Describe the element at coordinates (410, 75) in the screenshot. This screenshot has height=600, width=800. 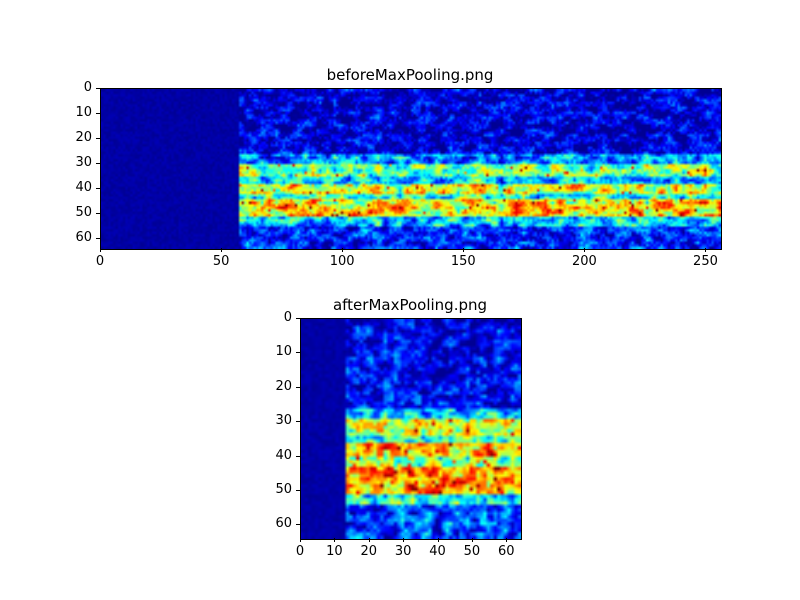
I see `plot-title-before: beforeMaxPooling.png` at that location.